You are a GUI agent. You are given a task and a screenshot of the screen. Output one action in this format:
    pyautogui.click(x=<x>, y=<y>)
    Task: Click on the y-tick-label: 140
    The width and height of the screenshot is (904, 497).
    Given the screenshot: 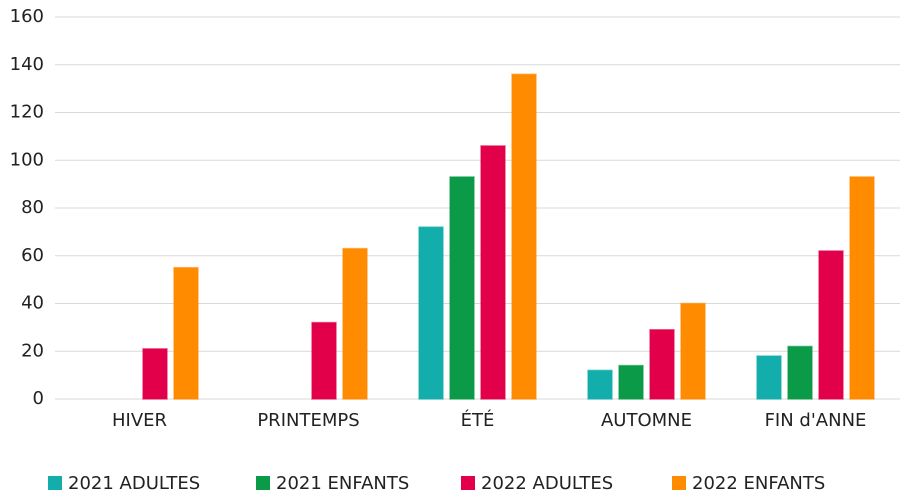 What is the action you would take?
    pyautogui.click(x=27, y=64)
    